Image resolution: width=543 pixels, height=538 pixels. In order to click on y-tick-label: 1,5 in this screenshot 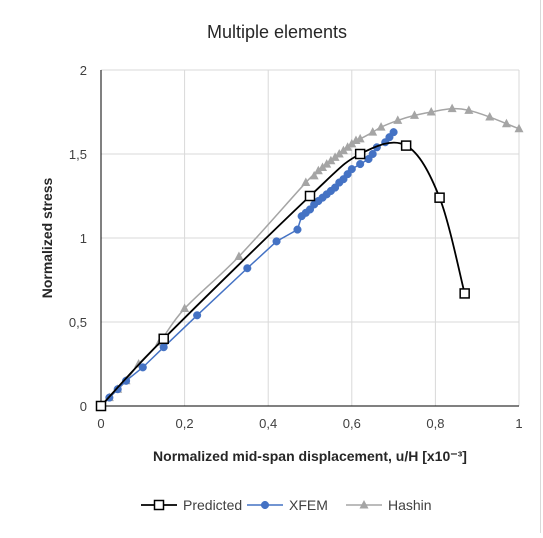, I will do `click(78, 154)`.